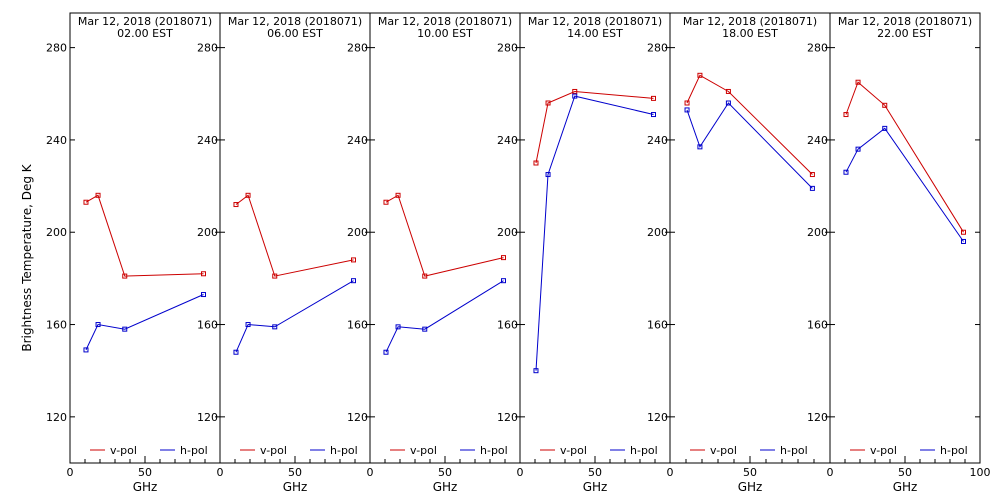 This screenshot has width=1000, height=500. What do you see at coordinates (594, 127) in the screenshot?
I see `panel-4-v-pol-line` at bounding box center [594, 127].